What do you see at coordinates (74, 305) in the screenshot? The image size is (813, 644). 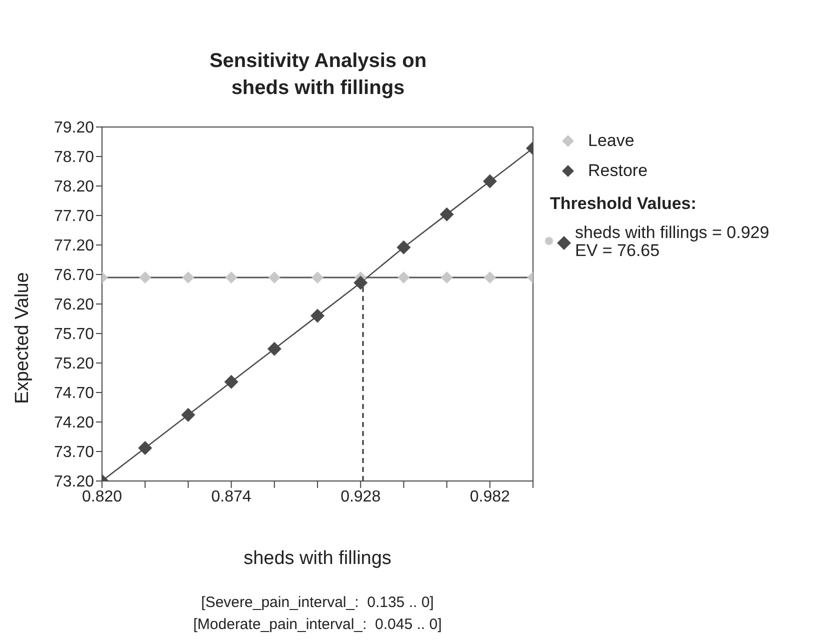 I see `y-tick-label: 76.20` at bounding box center [74, 305].